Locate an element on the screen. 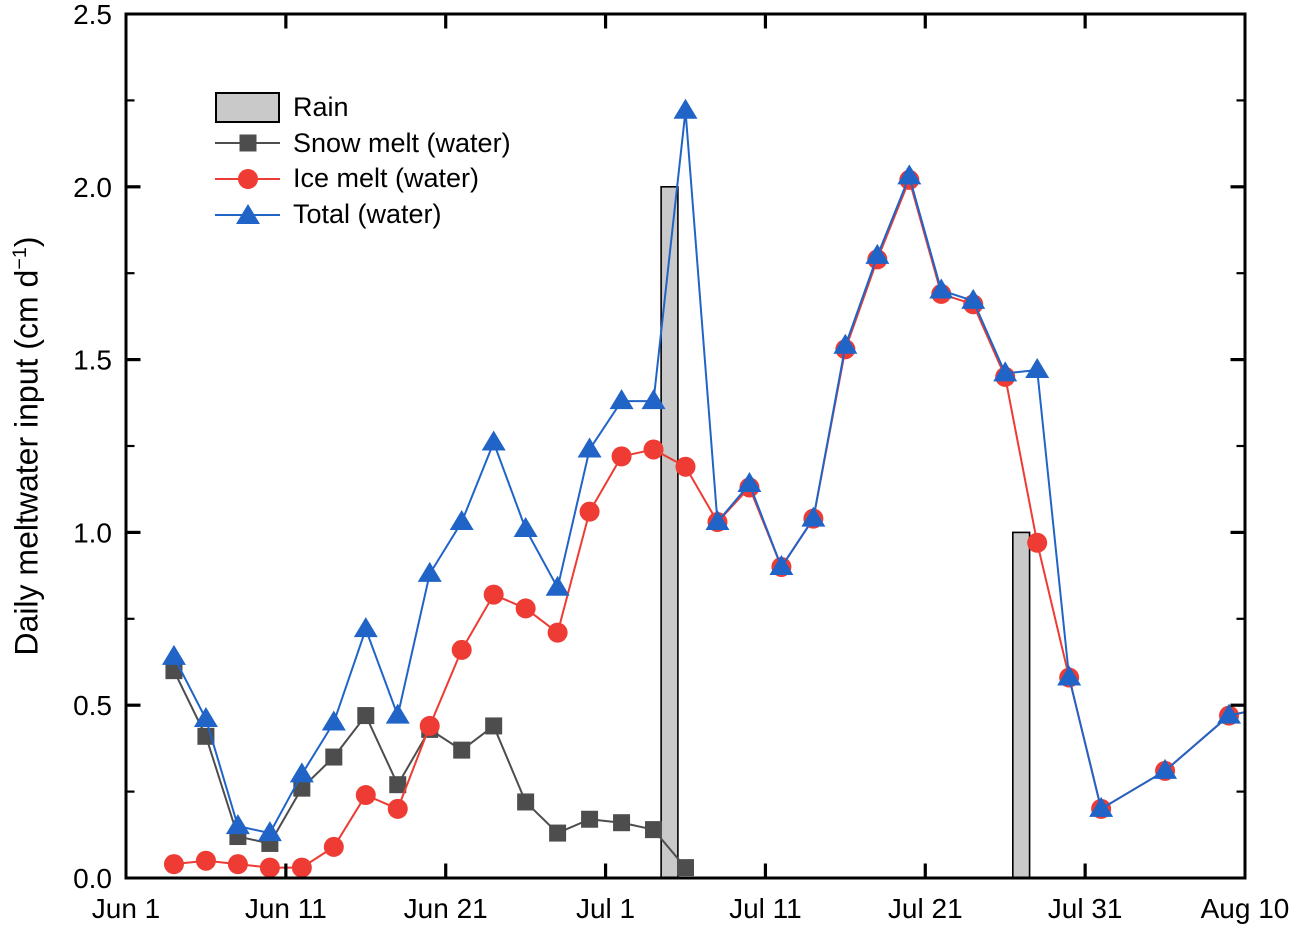 Image resolution: width=1303 pixels, height=934 pixels. y-tick-label: 0.0 is located at coordinates (92, 878).